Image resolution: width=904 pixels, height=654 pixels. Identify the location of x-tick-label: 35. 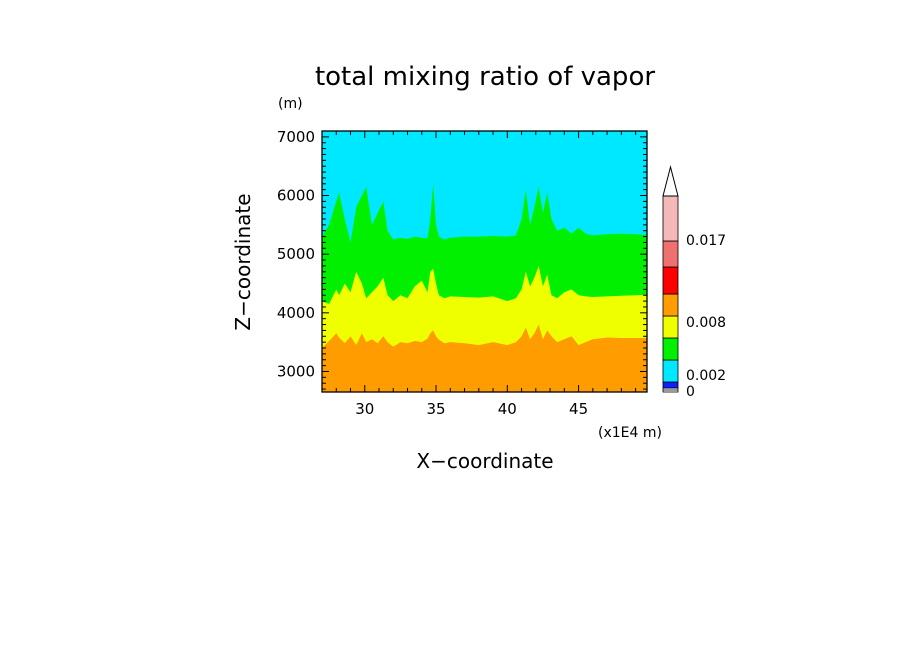
(435, 409).